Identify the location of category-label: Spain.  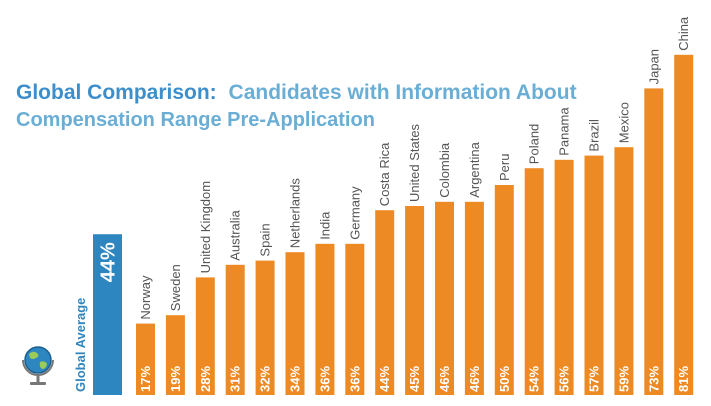
(265, 239).